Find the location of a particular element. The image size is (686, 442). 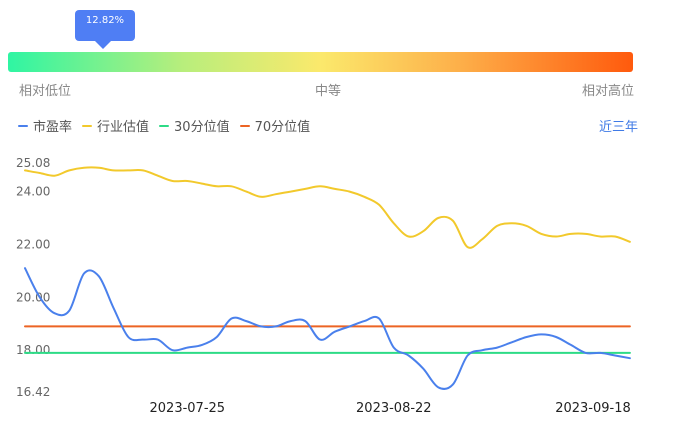

chart-legend: 市盈率 行业估值 30分位值 70分位值 is located at coordinates (164, 125).